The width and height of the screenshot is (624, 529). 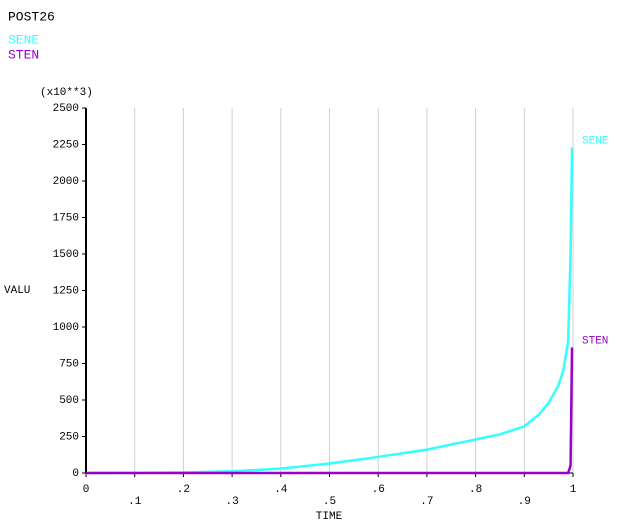 What do you see at coordinates (66, 328) in the screenshot?
I see `y-tick-label: 1000` at bounding box center [66, 328].